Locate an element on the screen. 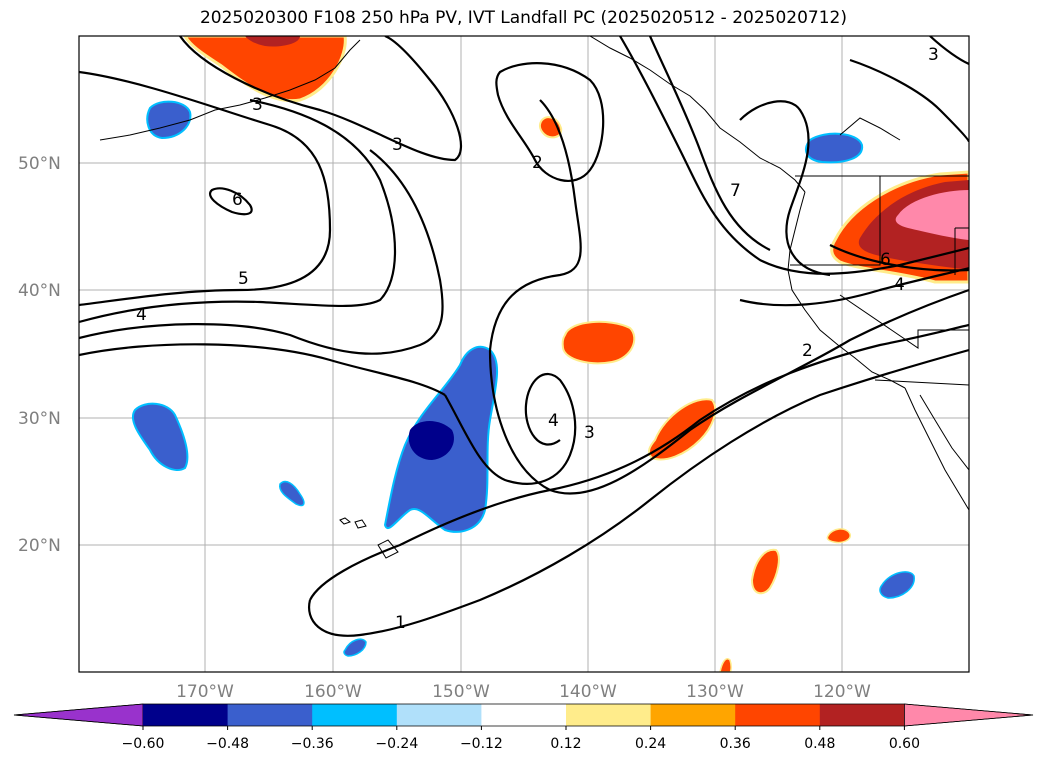  contour-label: 1 is located at coordinates (400, 623).